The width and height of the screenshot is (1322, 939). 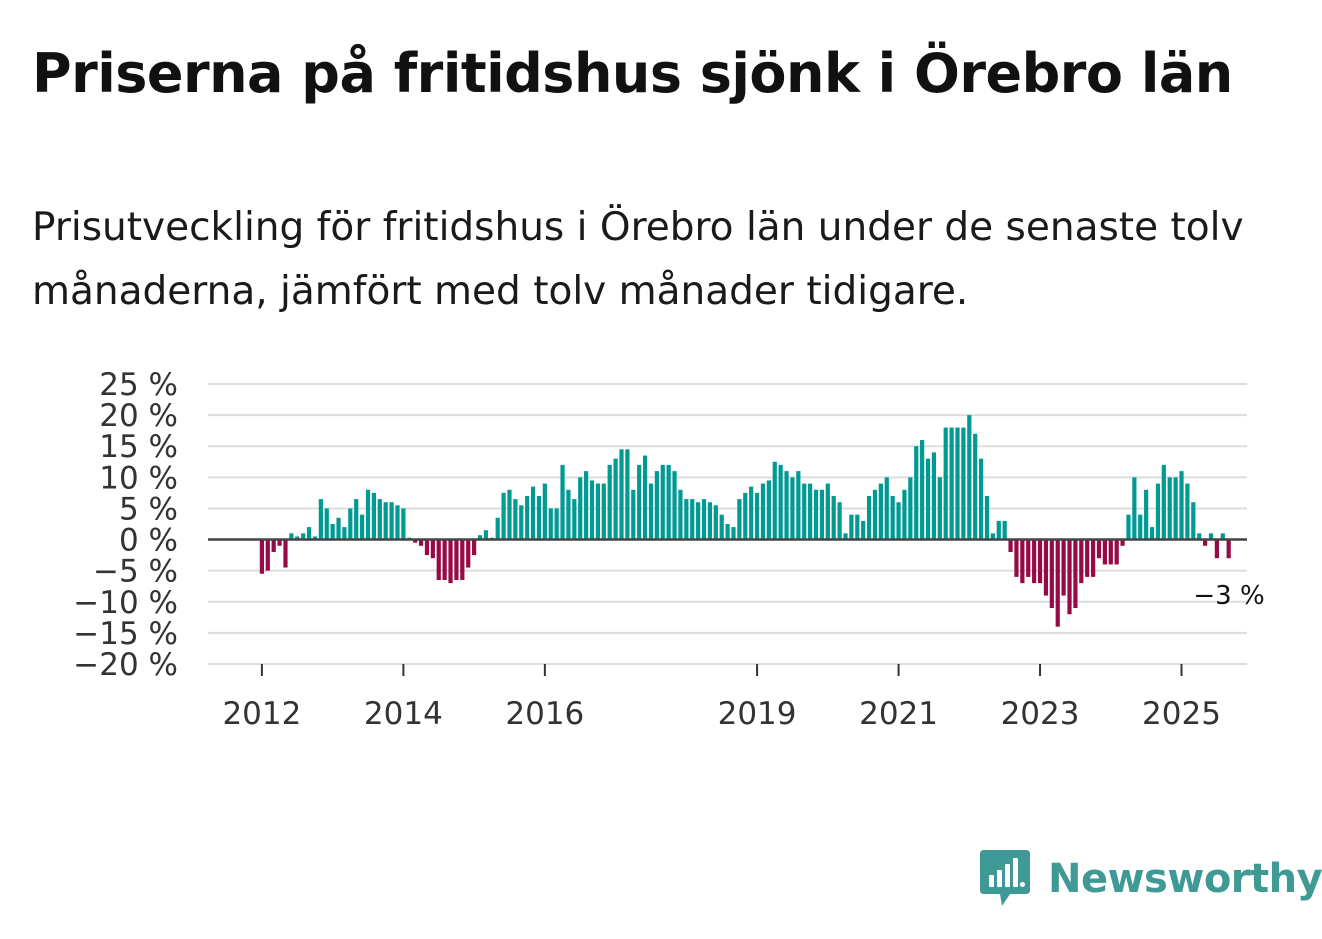 I want to click on y-tick-label: −10 %, so click(x=125, y=603).